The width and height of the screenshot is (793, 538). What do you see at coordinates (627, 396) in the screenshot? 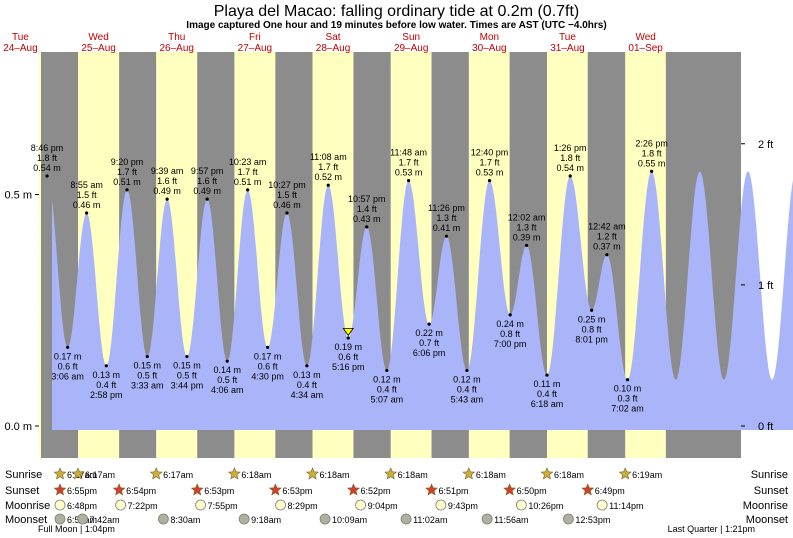
I see `low-tide-label: 0.10 m0.3 ft7:02 am` at bounding box center [627, 396].